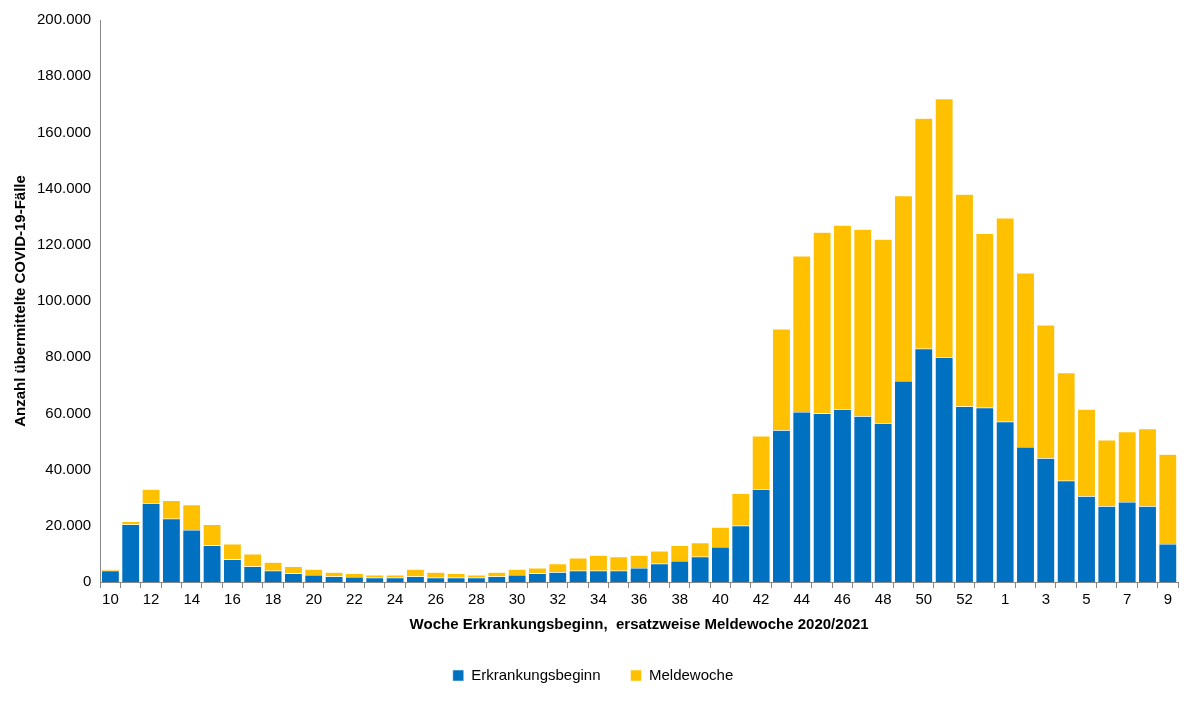 This screenshot has height=702, width=1197. What do you see at coordinates (1127, 599) in the screenshot?
I see `x-tick-label: 7` at bounding box center [1127, 599].